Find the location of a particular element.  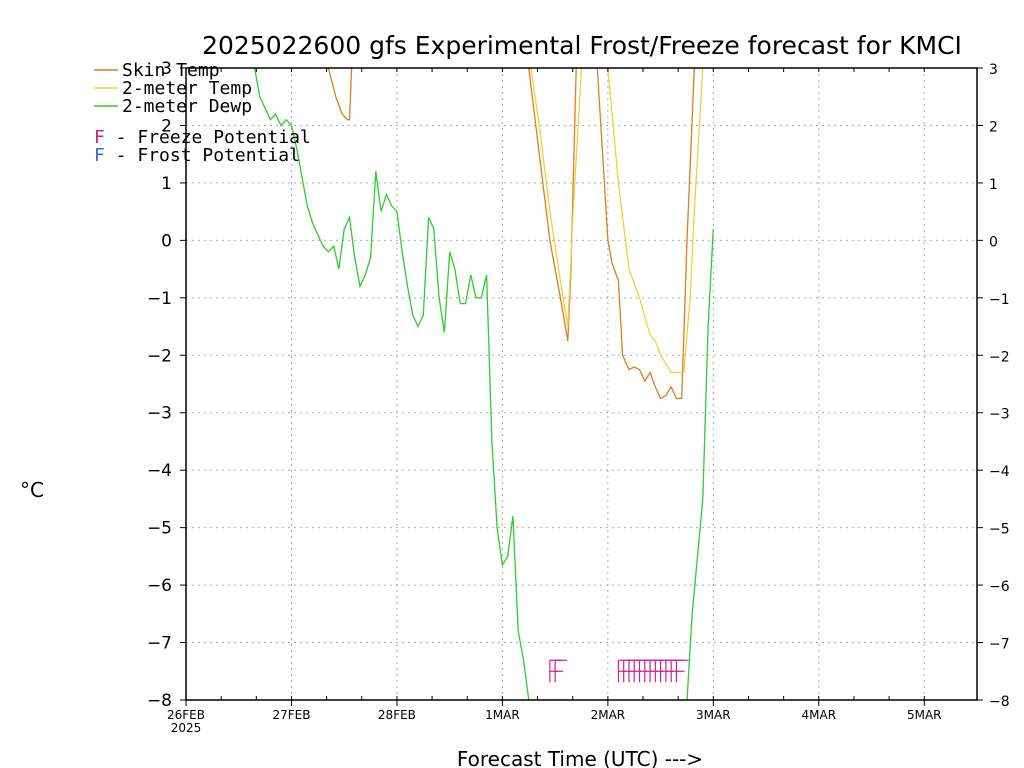

y-tick-label-right: 2 is located at coordinates (993, 127).